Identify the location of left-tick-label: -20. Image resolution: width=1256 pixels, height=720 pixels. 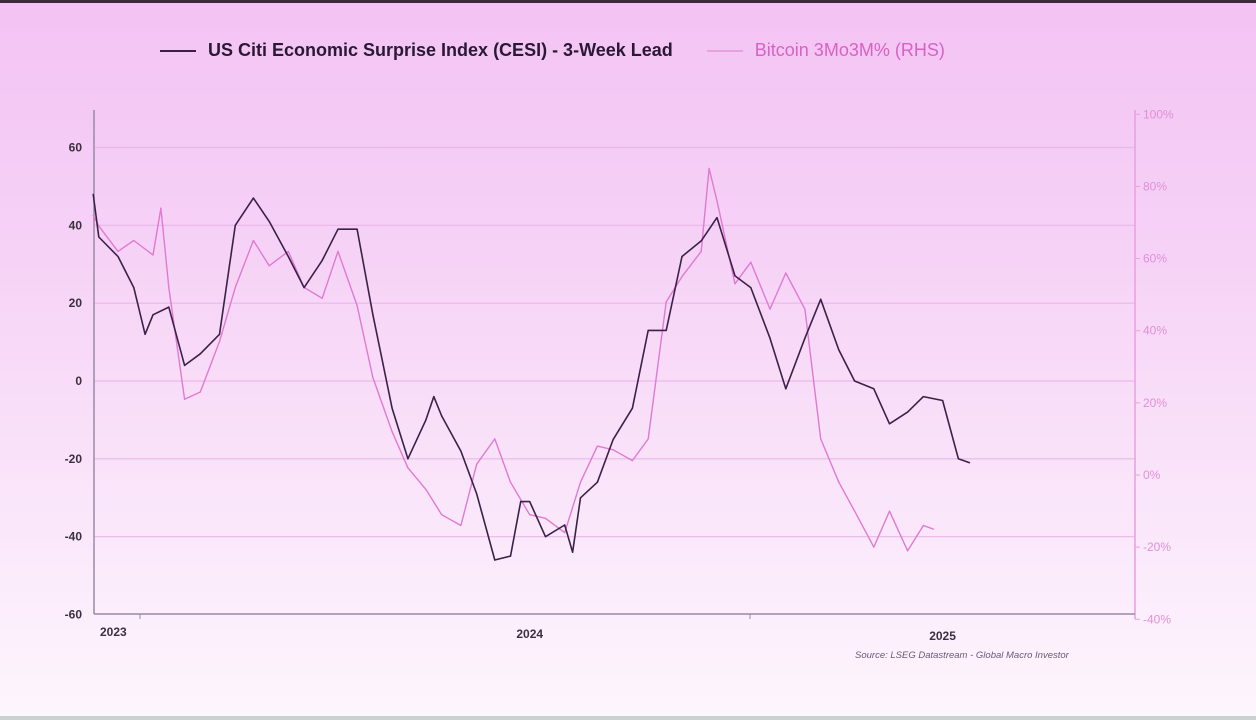
(74, 459).